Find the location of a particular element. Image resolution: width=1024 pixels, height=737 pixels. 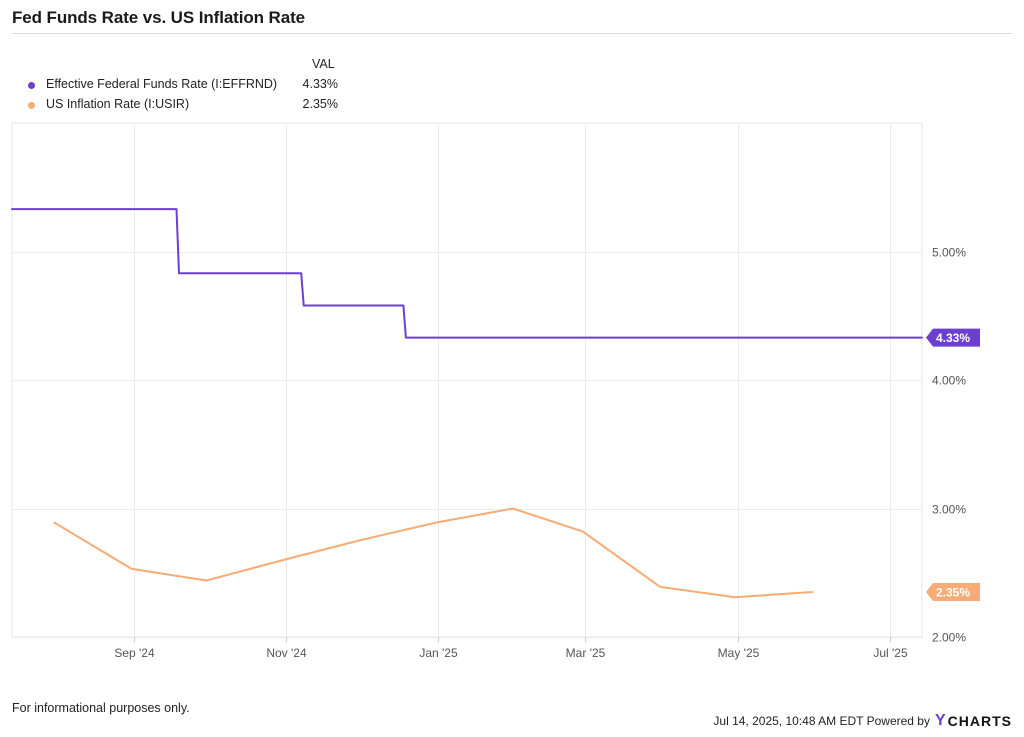

fed-funds-end-label: 4.33% is located at coordinates (953, 338).